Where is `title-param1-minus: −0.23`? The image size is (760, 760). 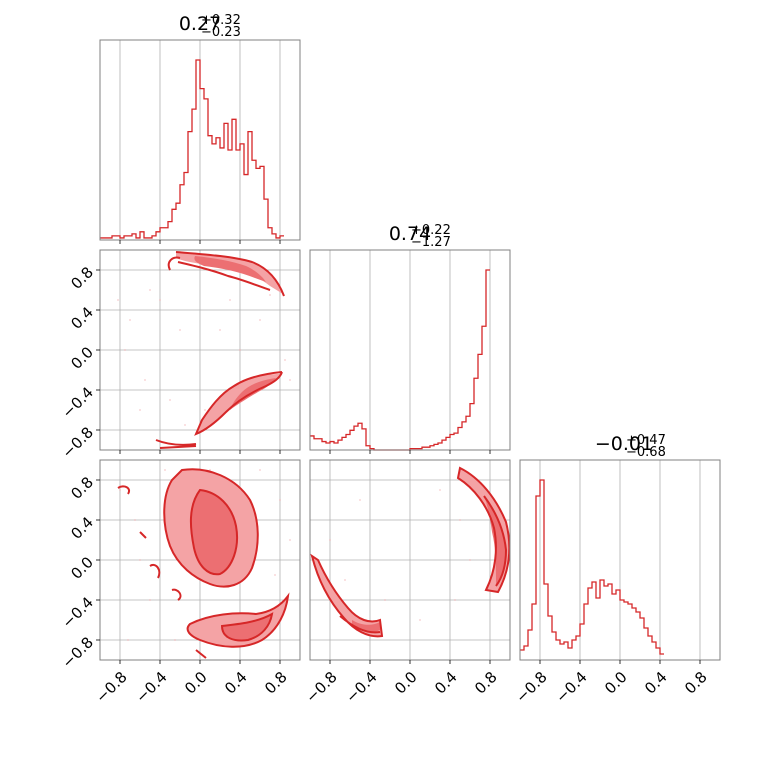 title-param1-minus: −0.23 is located at coordinates (221, 32).